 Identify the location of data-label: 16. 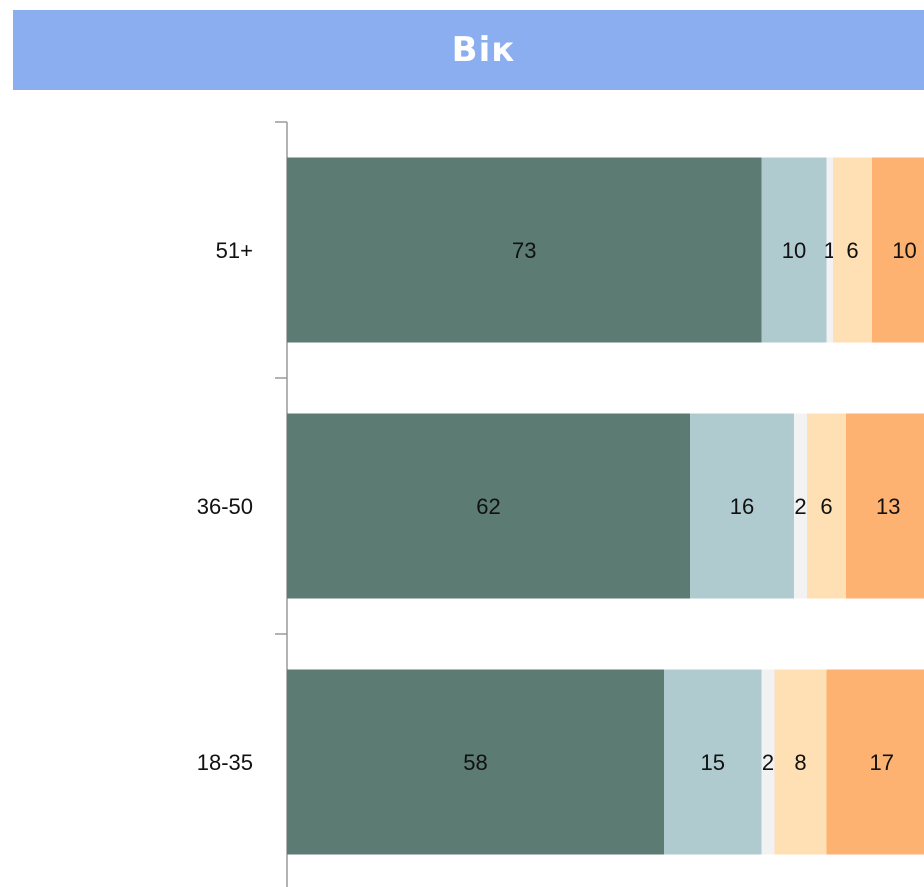
(742, 506).